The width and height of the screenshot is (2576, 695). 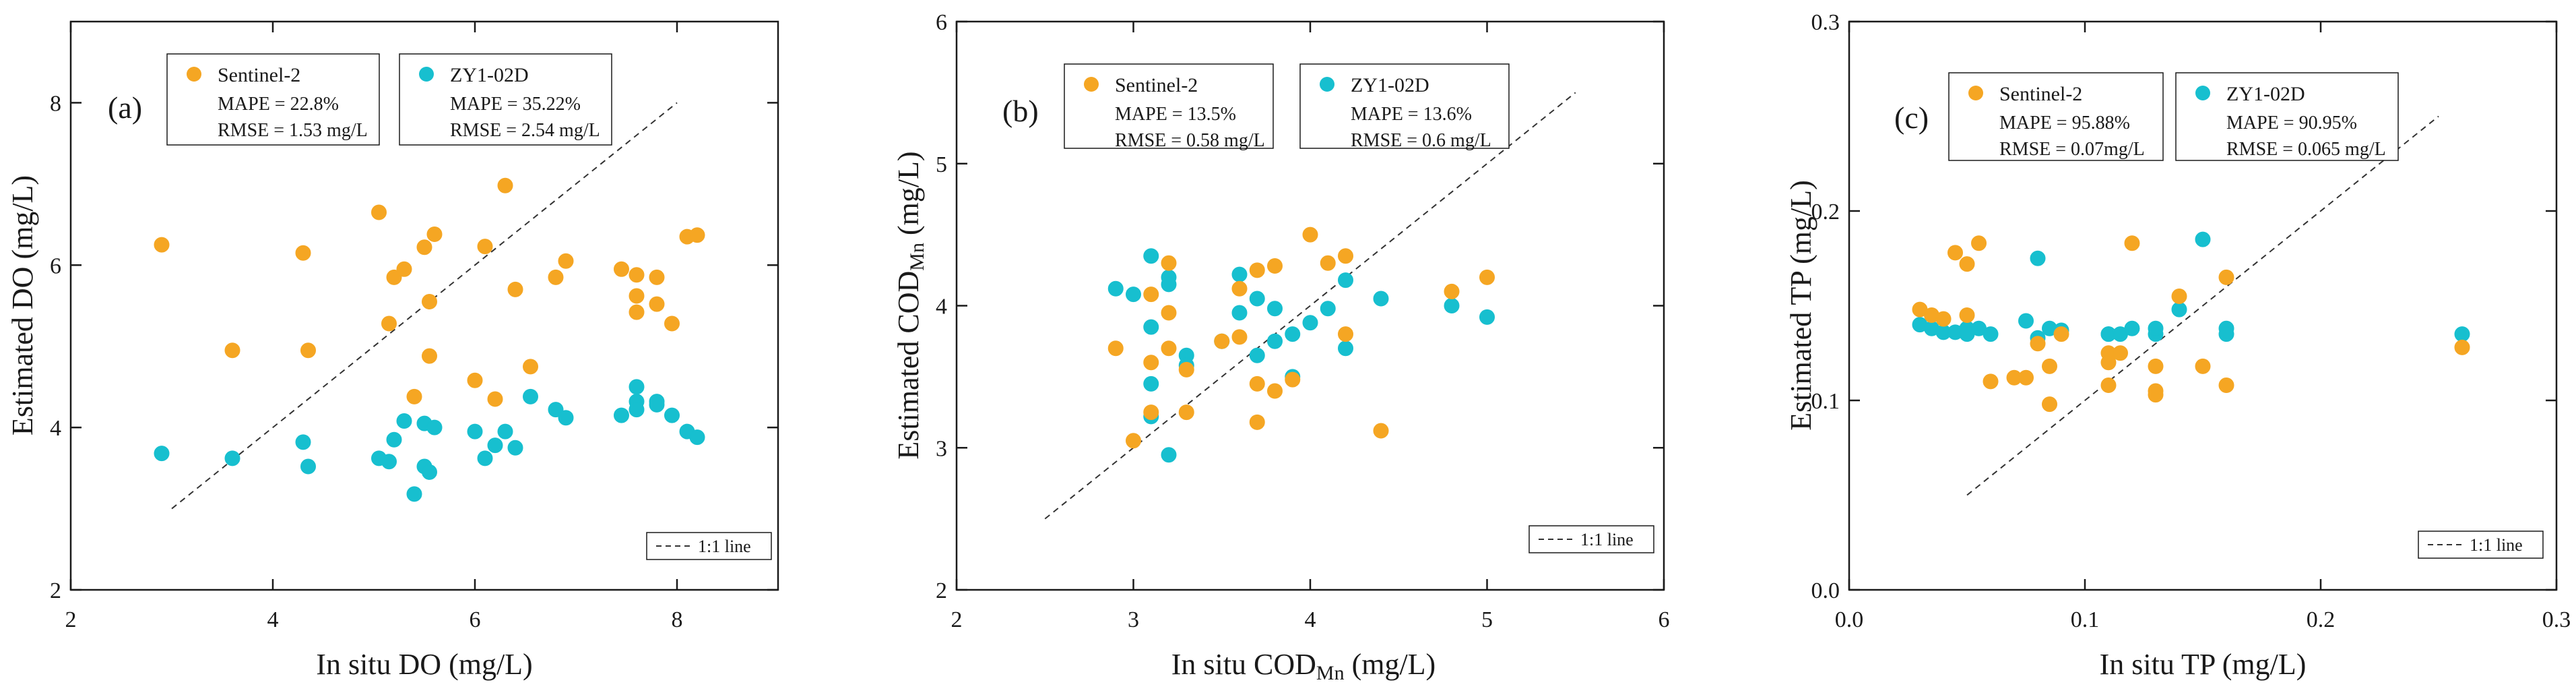 I want to click on legend-rmse: RMSE = 0.58 mg/L, so click(x=1190, y=140).